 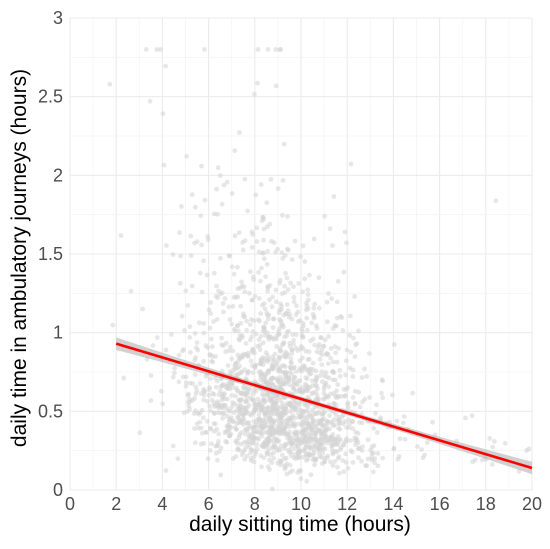 I want to click on x-tick-label: 14, so click(x=393, y=504).